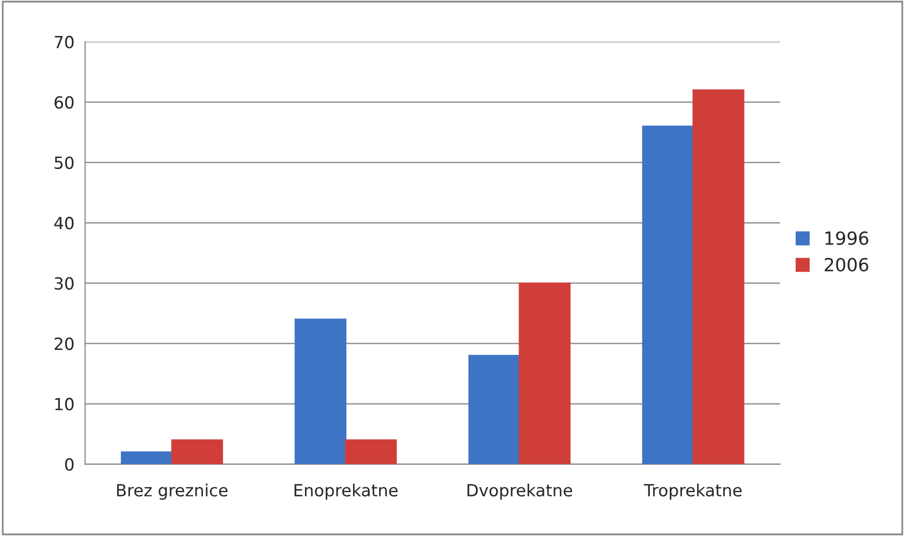 Image resolution: width=905 pixels, height=536 pixels. What do you see at coordinates (172, 492) in the screenshot?
I see `x-tick-label: Brez greznice` at bounding box center [172, 492].